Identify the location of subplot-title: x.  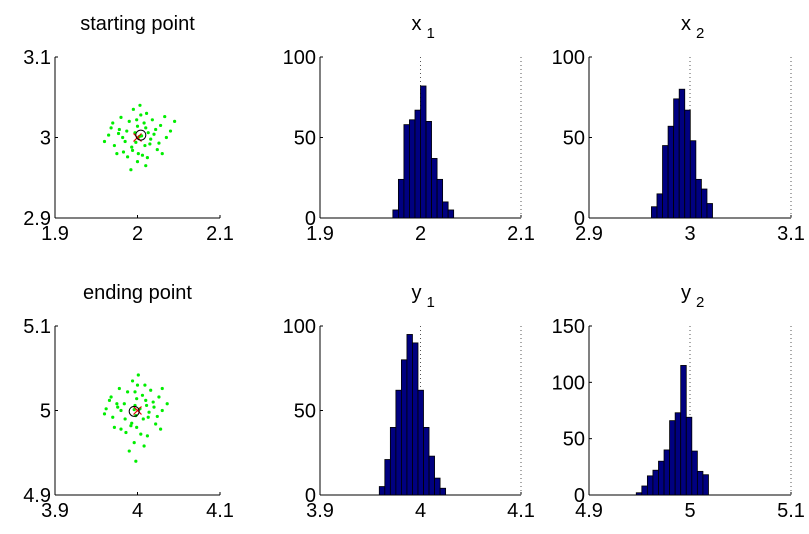
(686, 24).